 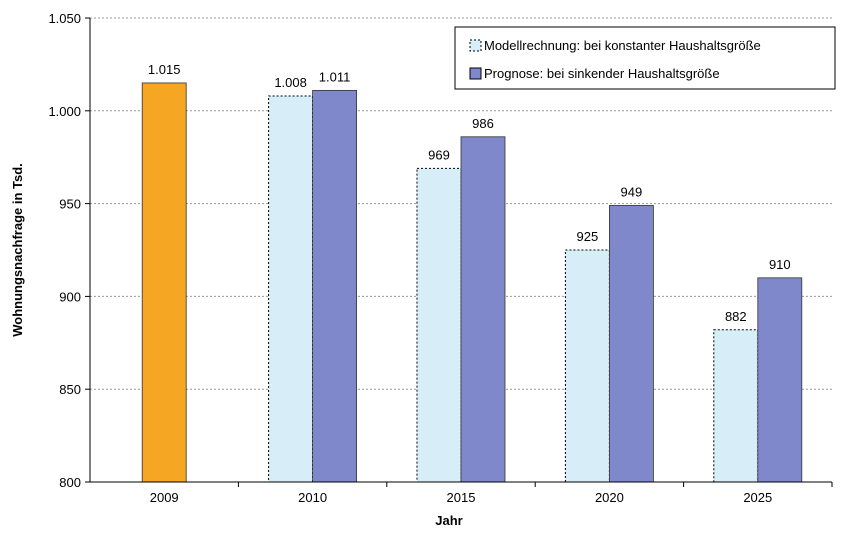 What do you see at coordinates (736, 406) in the screenshot?
I see `bar-modellrechnung-2025` at bounding box center [736, 406].